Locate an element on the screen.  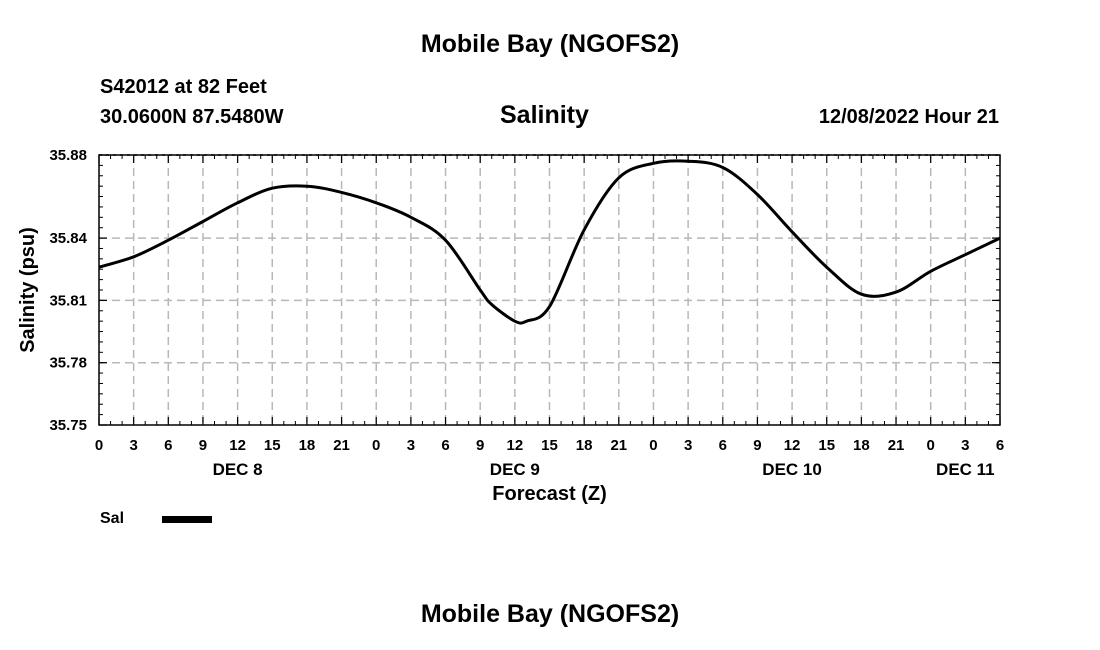
legend-label: Sal is located at coordinates (112, 518).